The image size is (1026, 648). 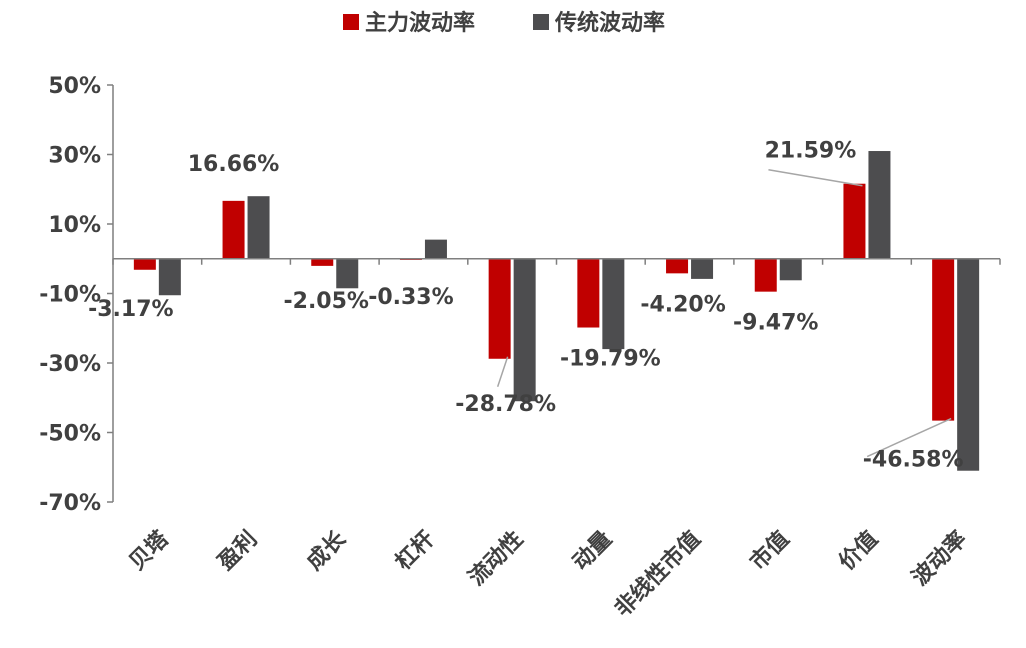 What do you see at coordinates (504, 23) in the screenshot?
I see `legend: 主力波动率 传统波动率` at bounding box center [504, 23].